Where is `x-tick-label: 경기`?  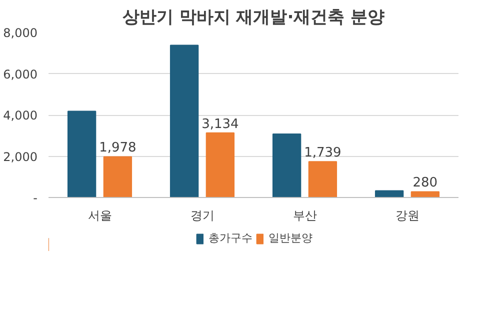 x-tick-label: 경기 is located at coordinates (202, 215).